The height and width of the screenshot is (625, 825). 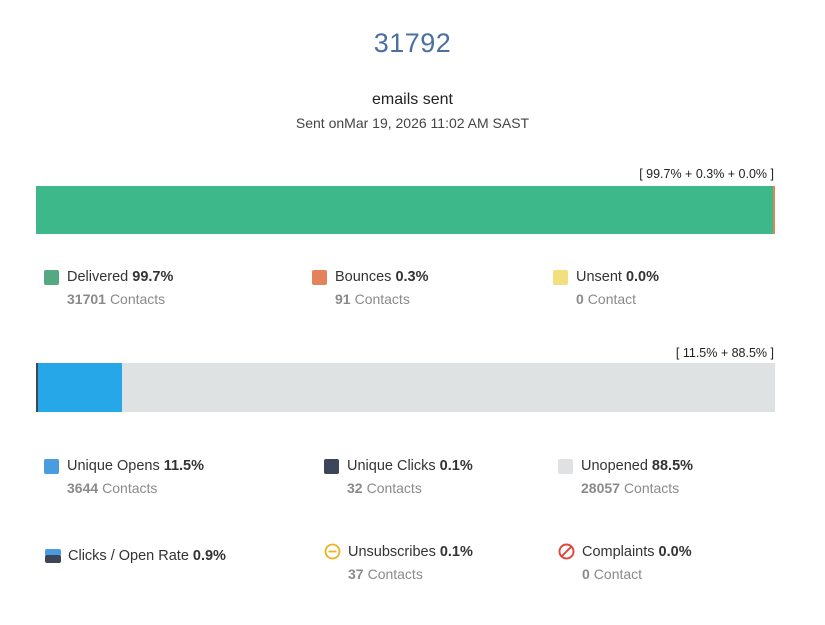 What do you see at coordinates (391, 466) in the screenshot?
I see `unique-clicks-label: Unique Clicks` at bounding box center [391, 466].